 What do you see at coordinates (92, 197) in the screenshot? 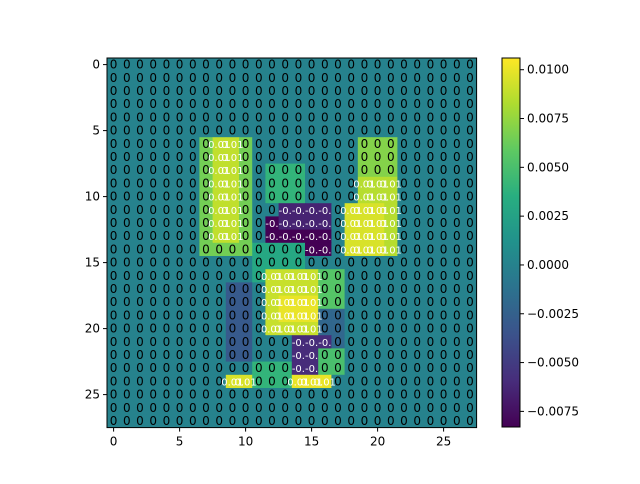
I see `y-tick-label: 10` at bounding box center [92, 197].